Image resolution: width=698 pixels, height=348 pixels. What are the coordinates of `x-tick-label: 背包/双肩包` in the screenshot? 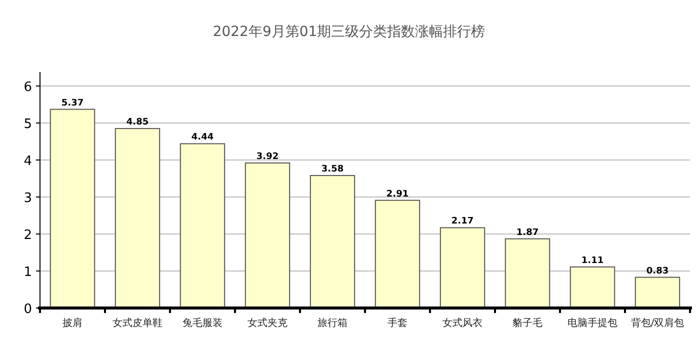 It's located at (657, 323).